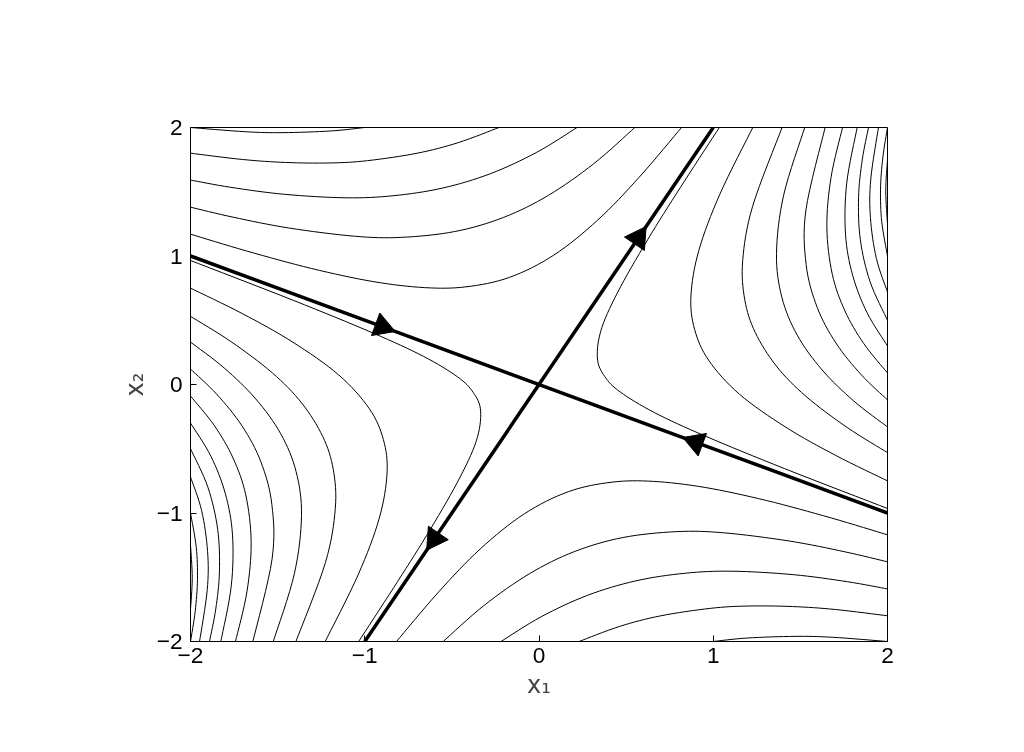  What do you see at coordinates (176, 384) in the screenshot?
I see `y-tick-label: 0` at bounding box center [176, 384].